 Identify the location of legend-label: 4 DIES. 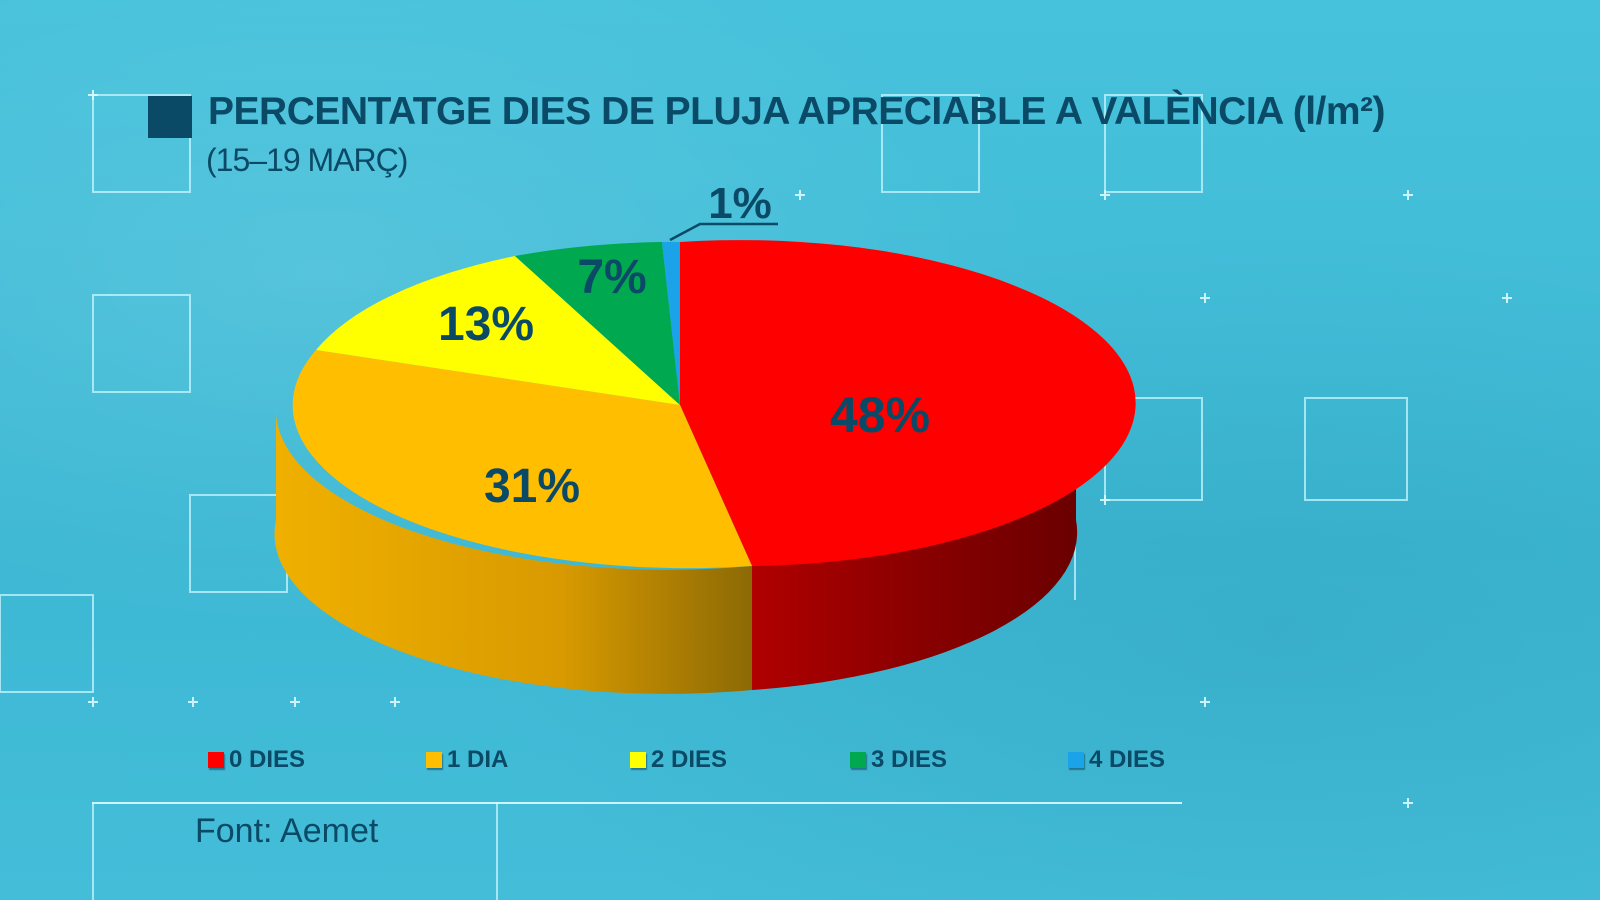
(1127, 759).